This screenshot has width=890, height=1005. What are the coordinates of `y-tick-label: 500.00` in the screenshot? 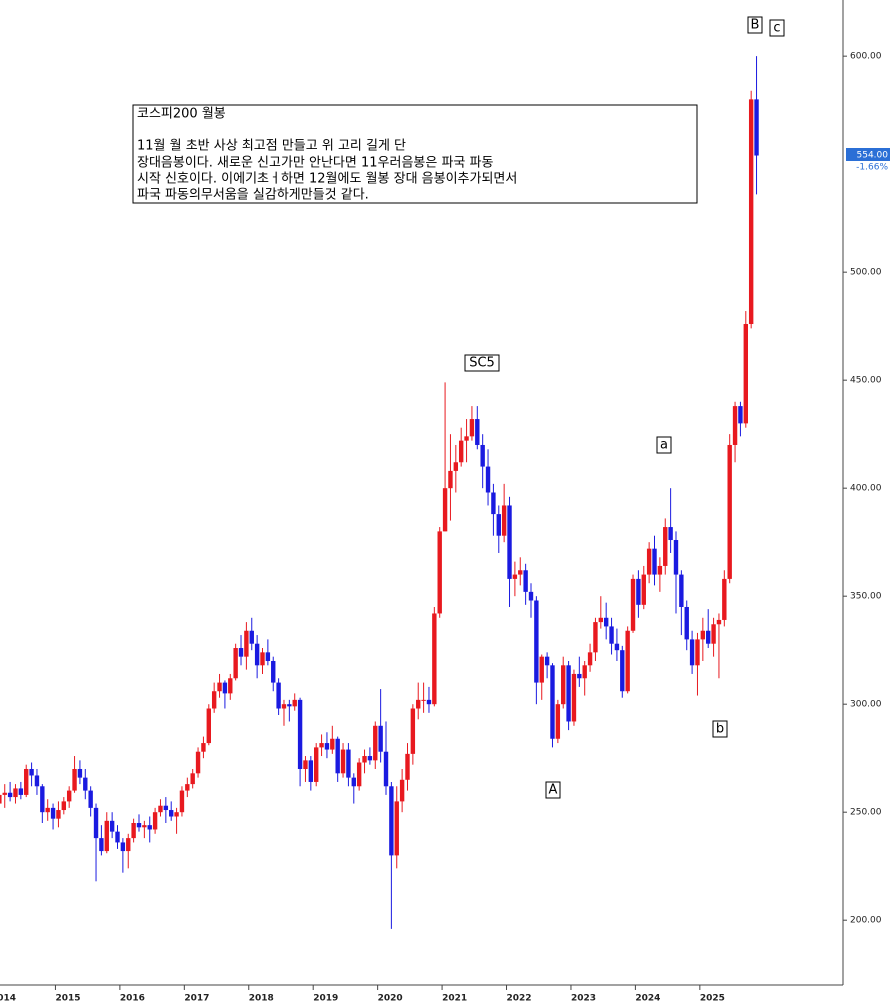 It's located at (866, 273).